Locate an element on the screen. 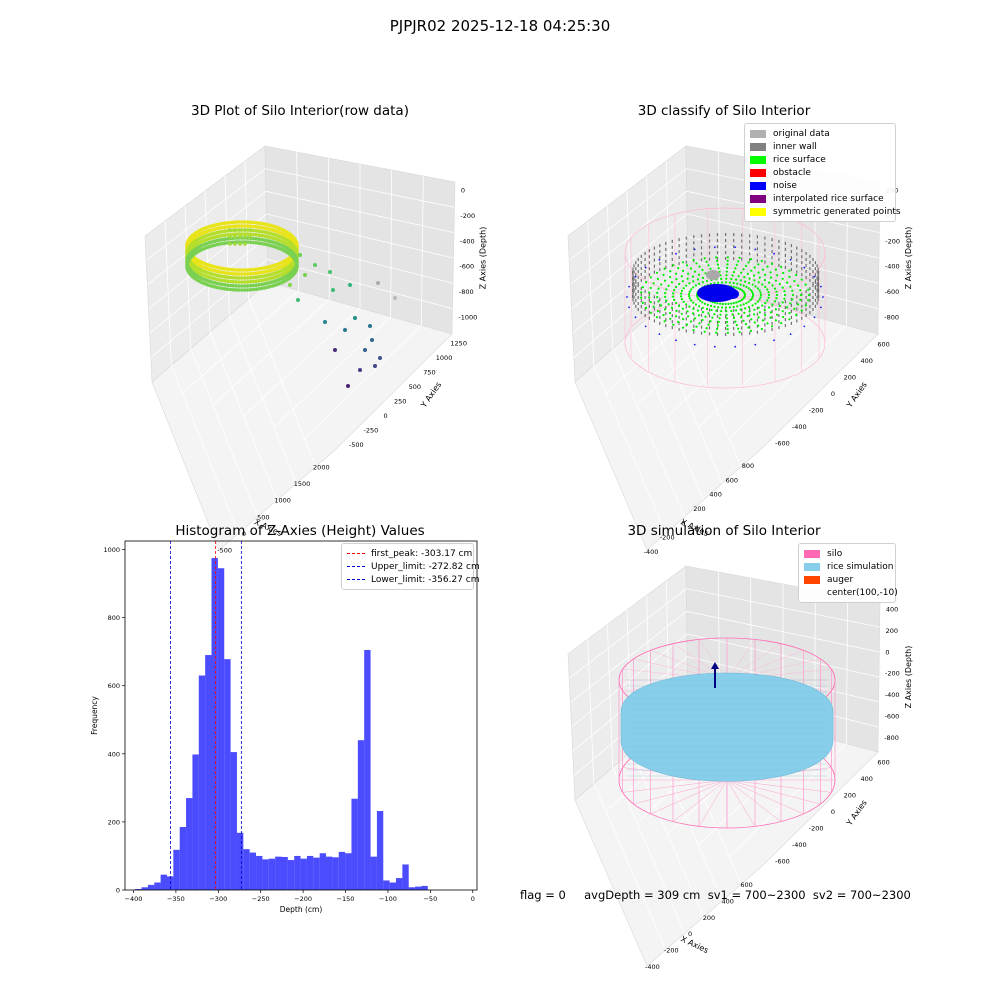  histogram-xtick-label: 0 is located at coordinates (473, 899).